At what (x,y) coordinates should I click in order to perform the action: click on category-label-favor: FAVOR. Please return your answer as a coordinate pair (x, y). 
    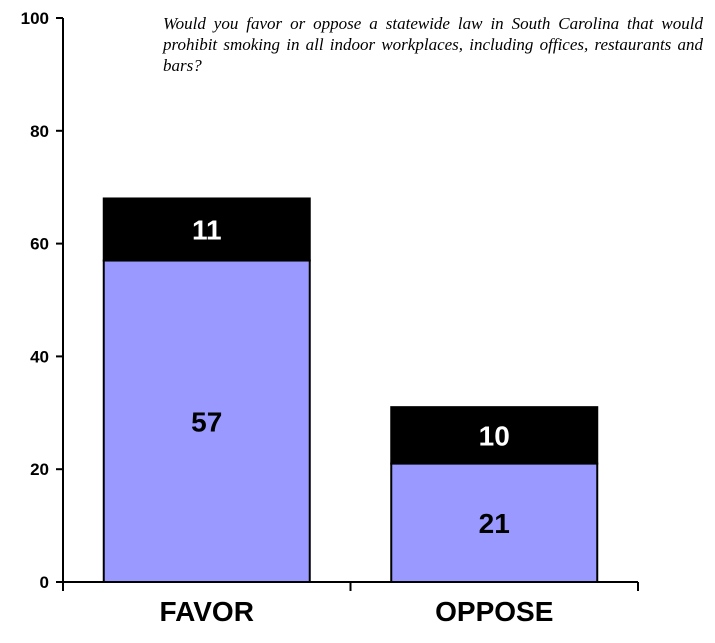
    Looking at the image, I should click on (207, 611).